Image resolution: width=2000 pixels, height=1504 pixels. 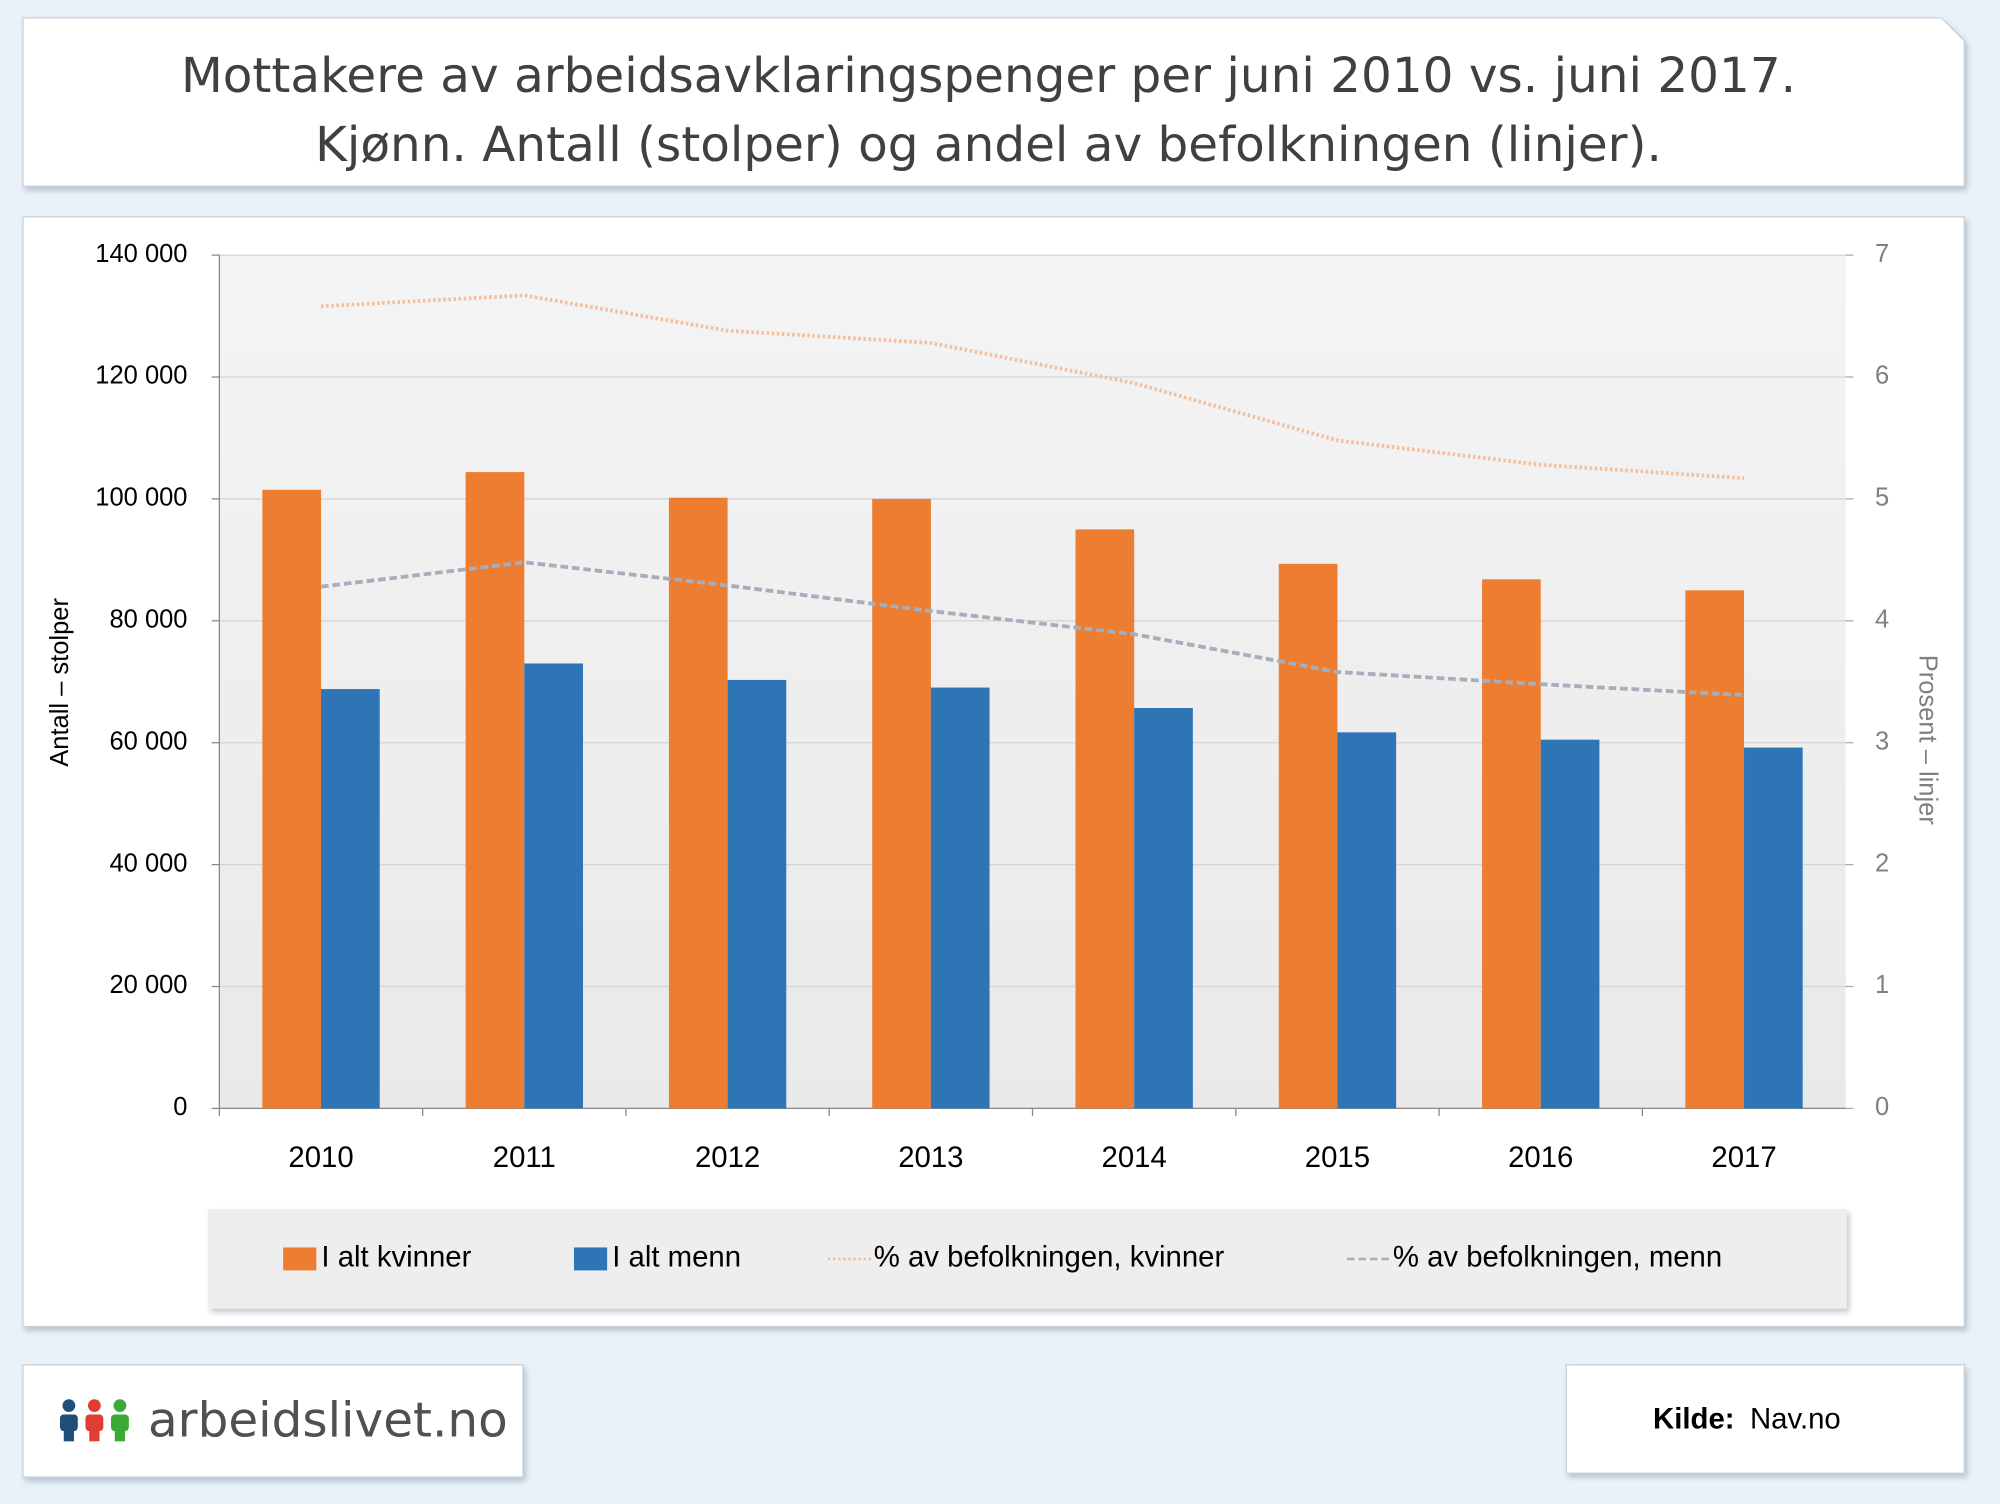 I want to click on y-axis-title: Antall – stolper, so click(x=60, y=682).